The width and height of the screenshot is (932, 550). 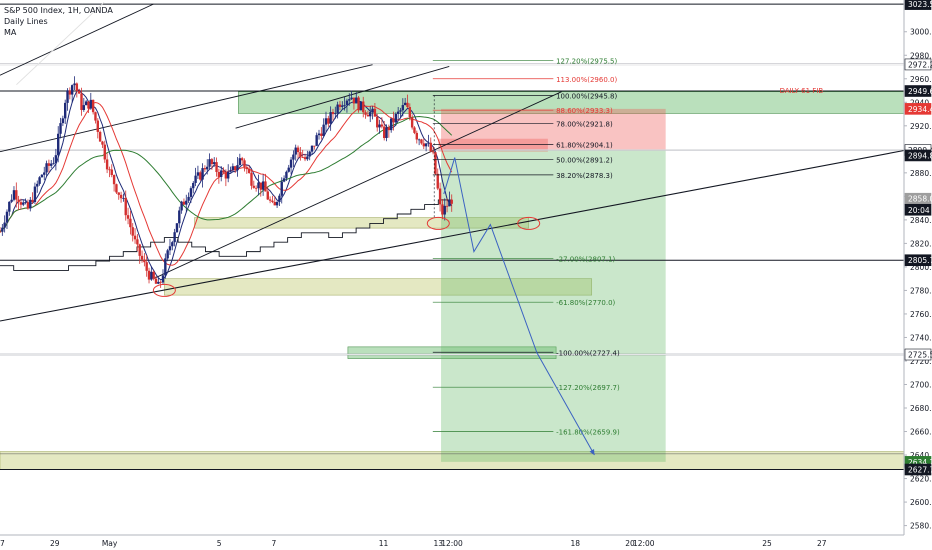 What do you see at coordinates (274, 543) in the screenshot?
I see `time-tick-label: 7` at bounding box center [274, 543].